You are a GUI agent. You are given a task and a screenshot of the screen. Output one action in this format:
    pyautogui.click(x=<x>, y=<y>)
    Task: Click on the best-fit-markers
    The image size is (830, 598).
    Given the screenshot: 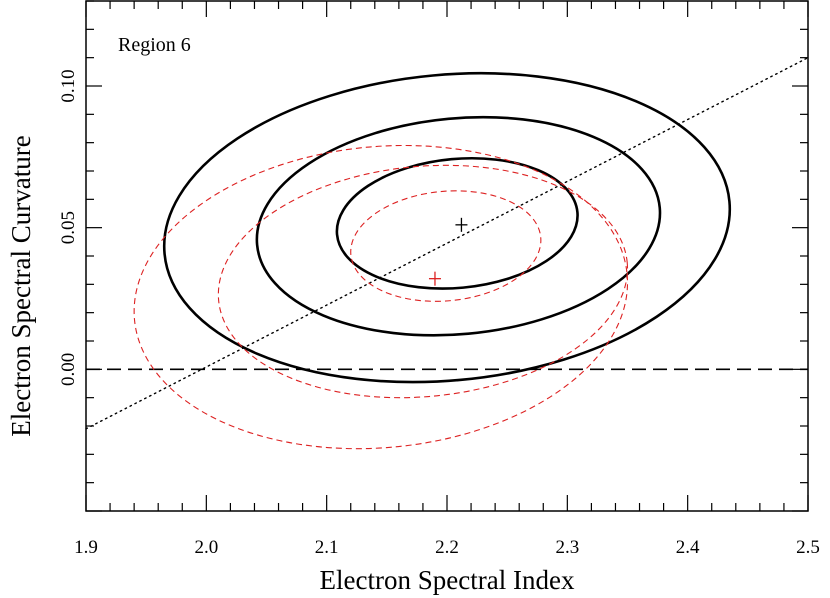 What is the action you would take?
    pyautogui.click(x=448, y=251)
    